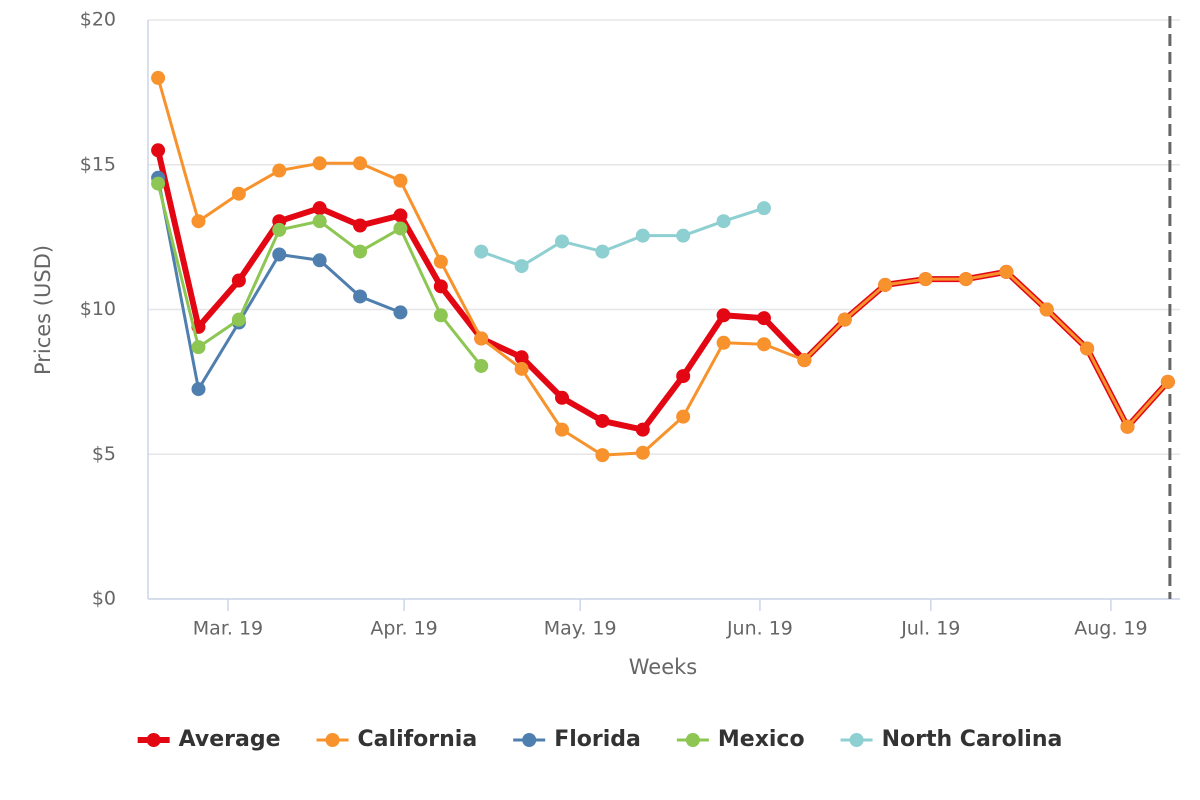 The width and height of the screenshot is (1200, 800). Describe the element at coordinates (1110, 629) in the screenshot. I see `x-tick-label: Aug. 19` at that location.